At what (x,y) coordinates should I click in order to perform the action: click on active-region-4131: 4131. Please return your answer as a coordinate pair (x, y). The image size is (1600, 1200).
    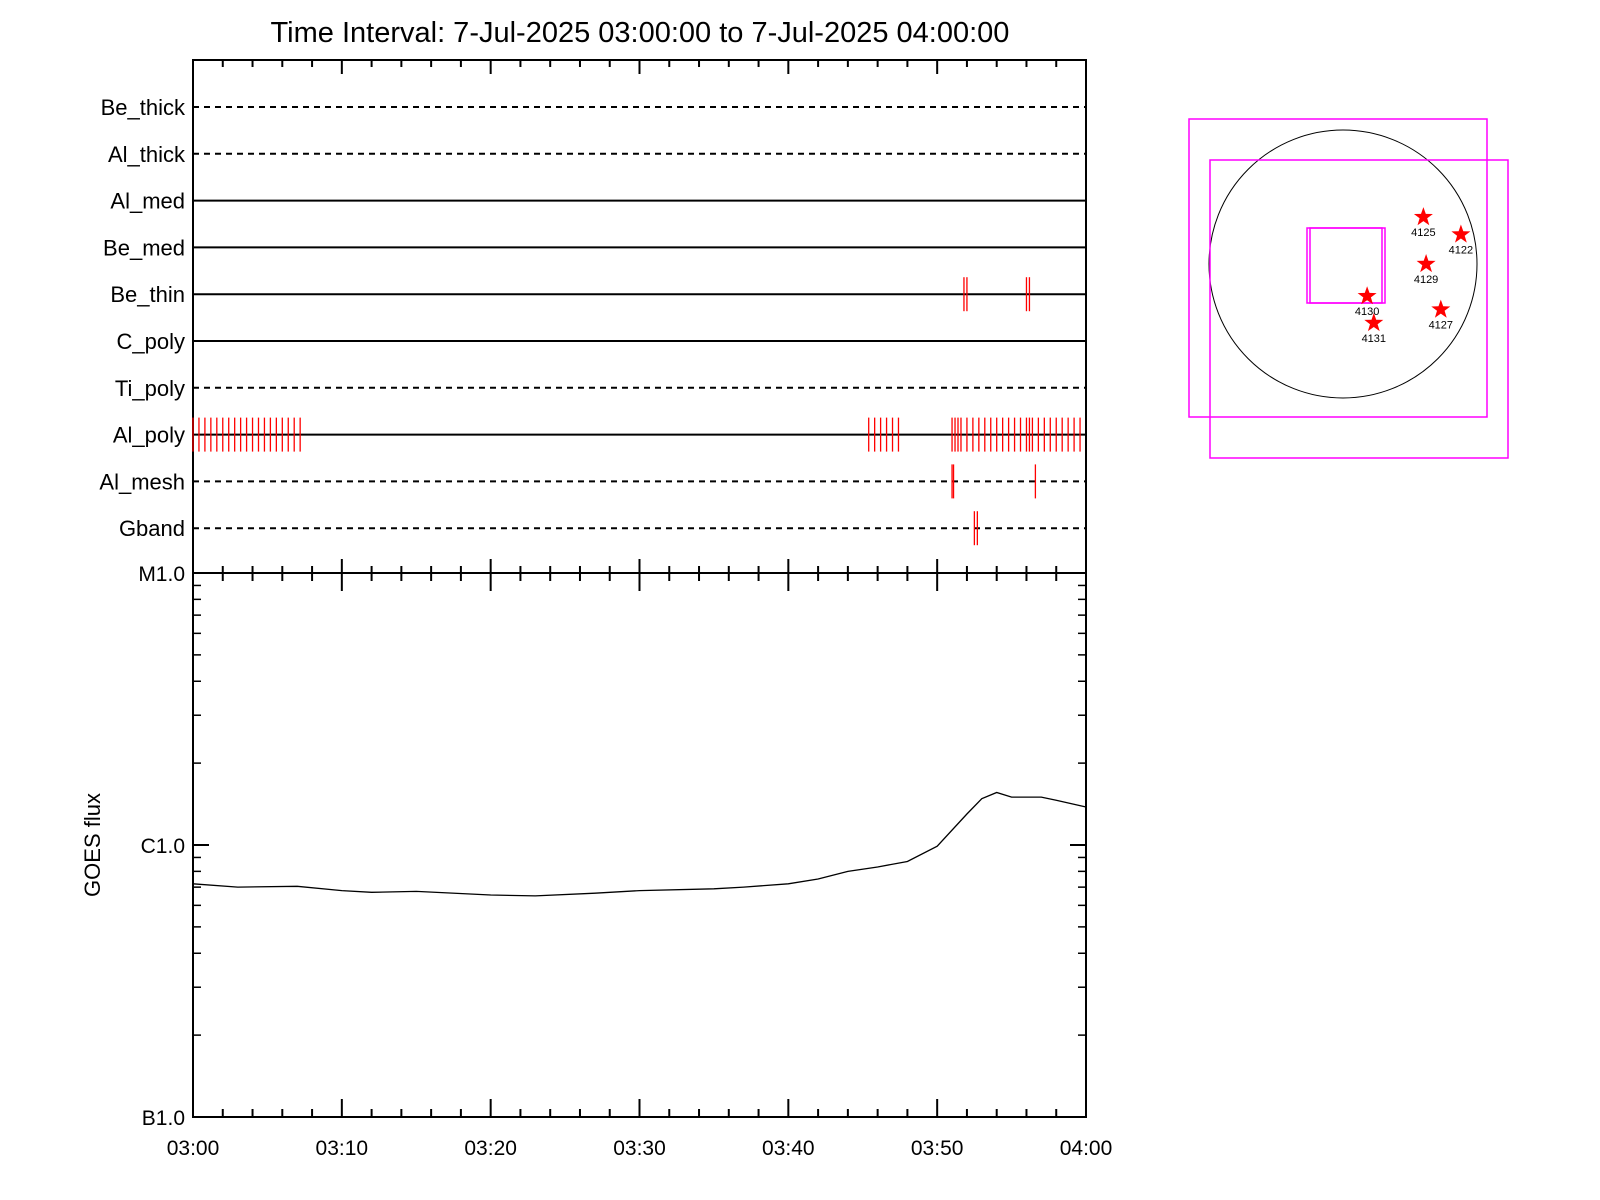
    Looking at the image, I should click on (1374, 329).